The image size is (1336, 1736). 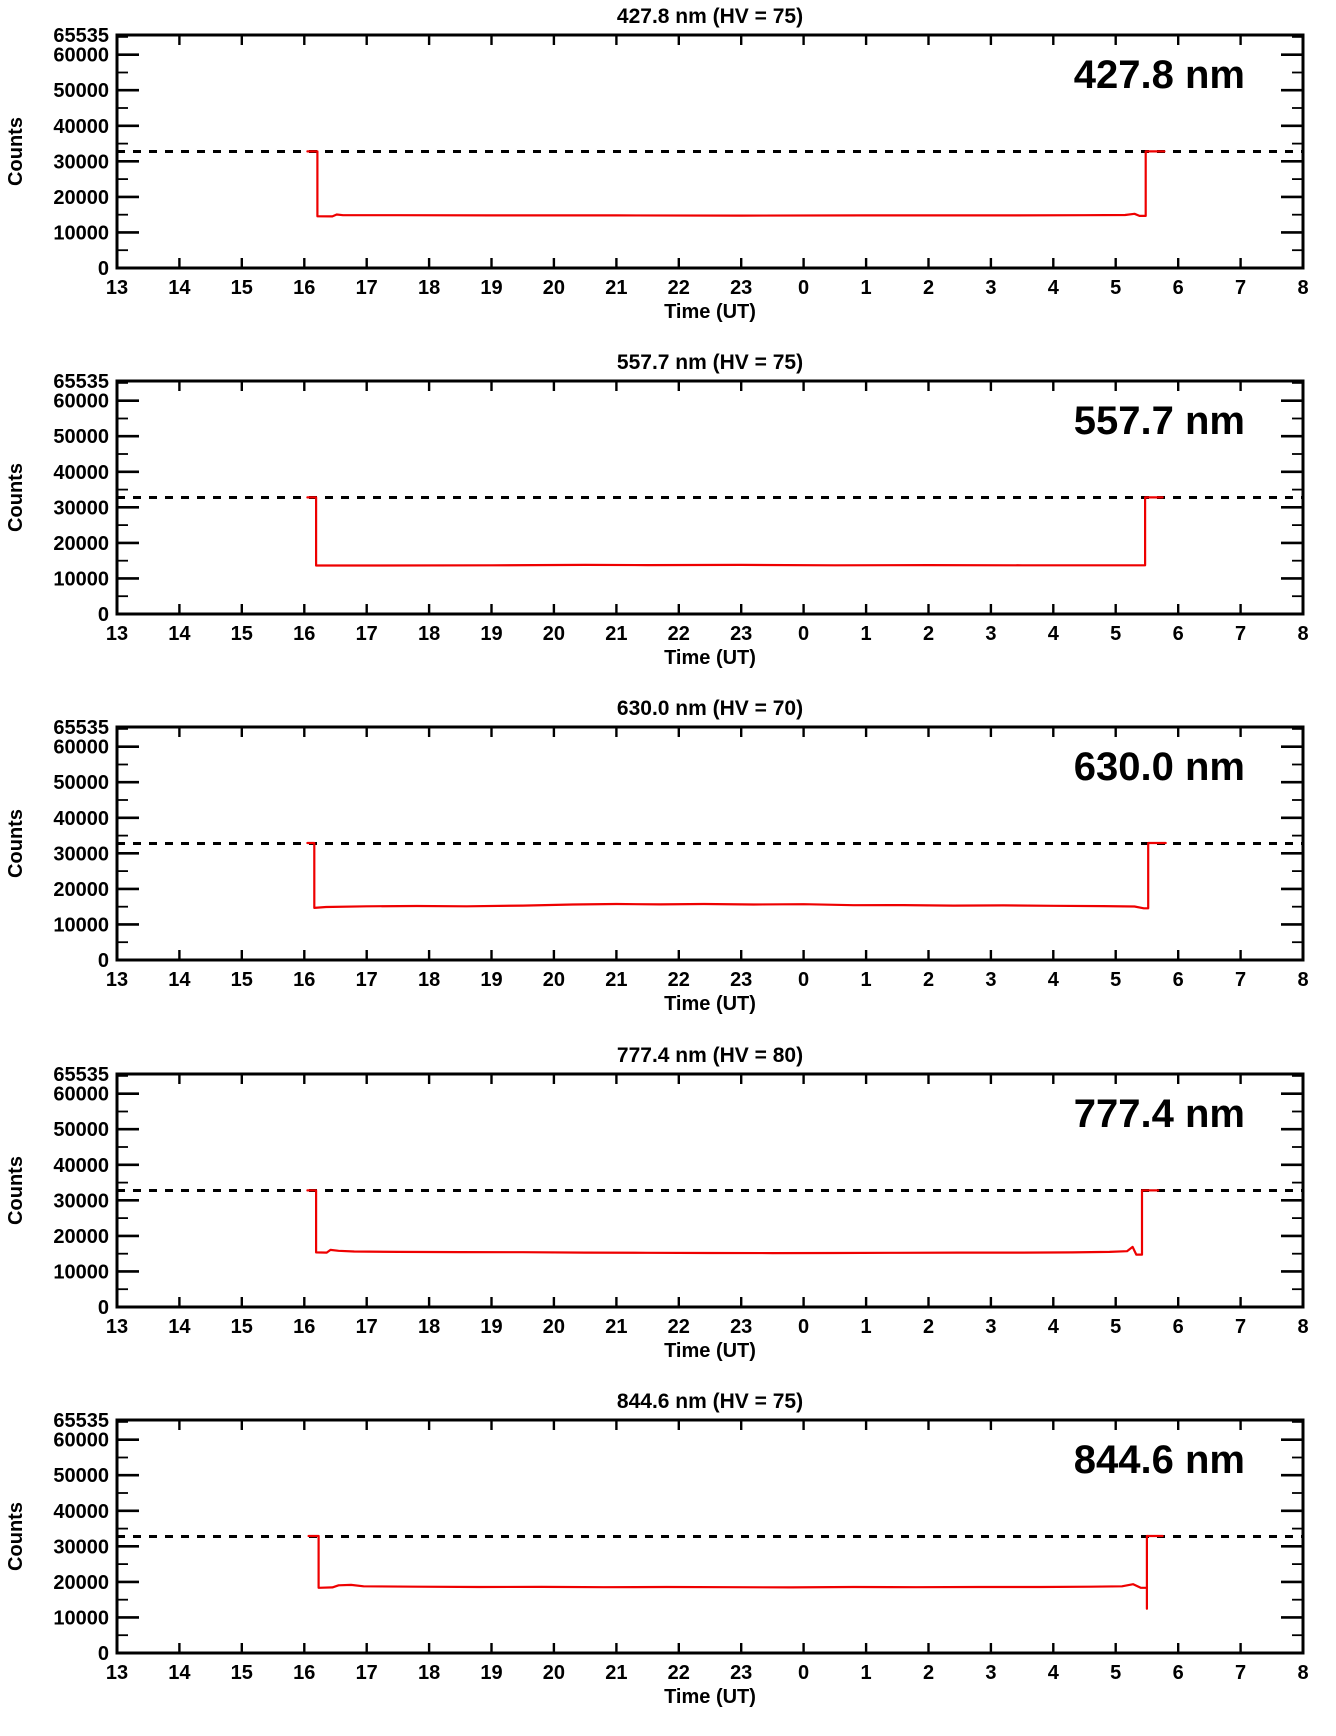 I want to click on svg-text: 3, so click(x=990, y=634).